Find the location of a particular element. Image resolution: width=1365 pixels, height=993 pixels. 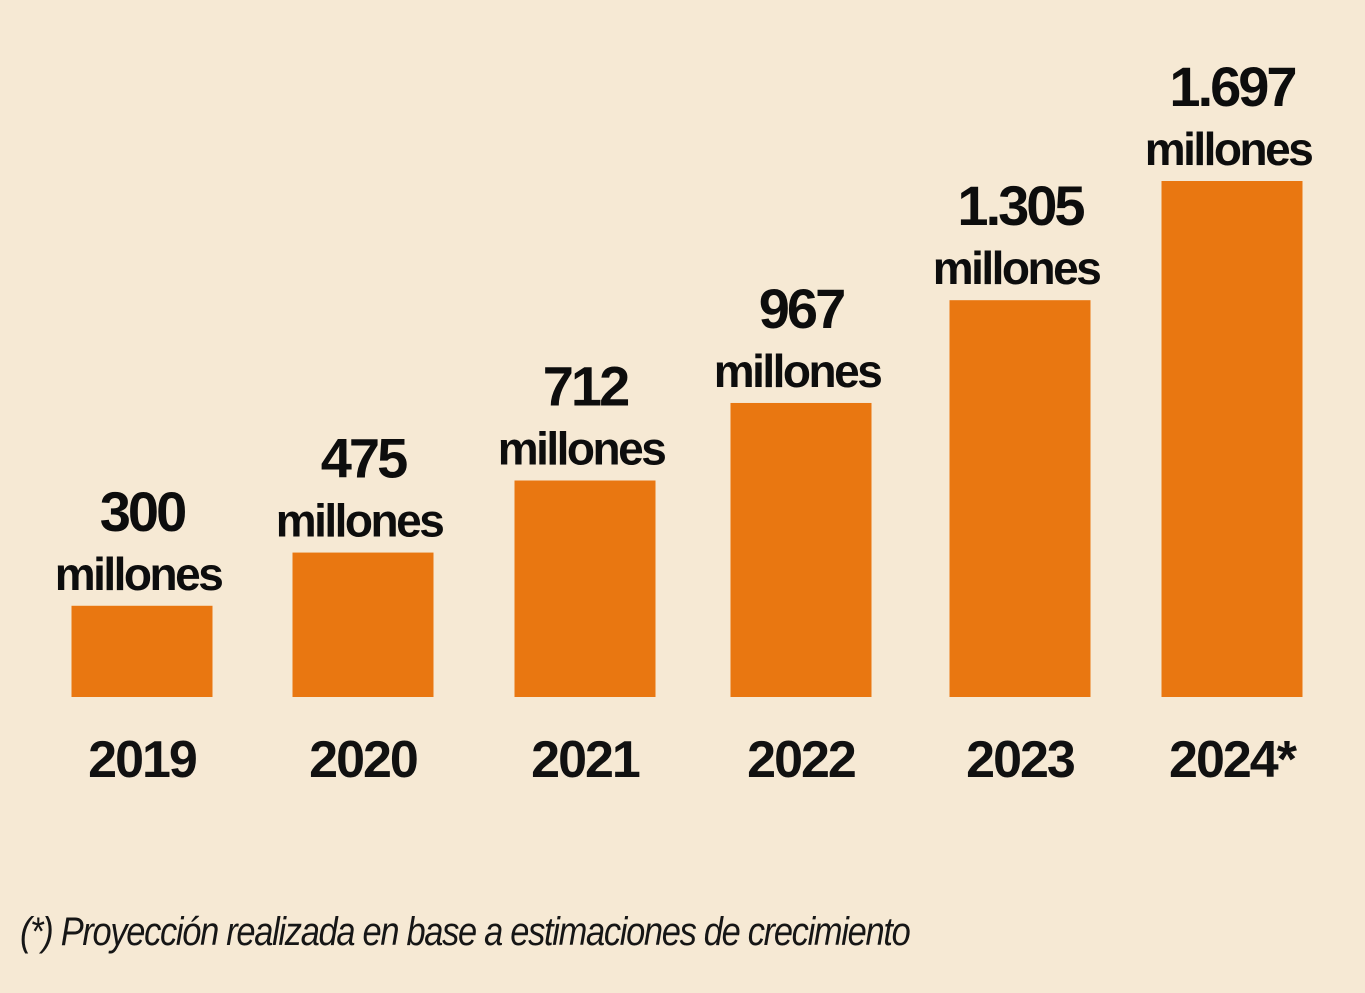

x-tick-label: 2021 is located at coordinates (585, 760).